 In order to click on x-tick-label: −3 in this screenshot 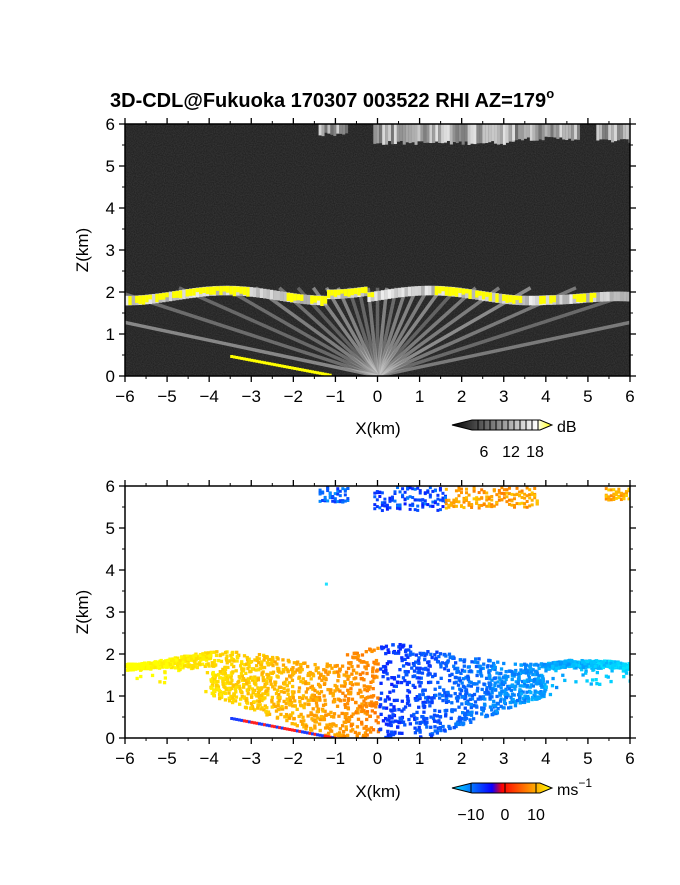, I will do `click(251, 396)`.